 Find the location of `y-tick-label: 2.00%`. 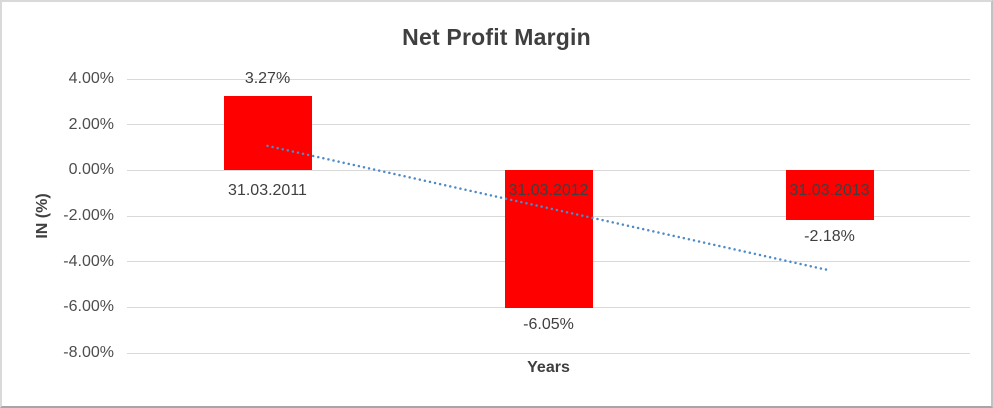

y-tick-label: 2.00% is located at coordinates (91, 124).